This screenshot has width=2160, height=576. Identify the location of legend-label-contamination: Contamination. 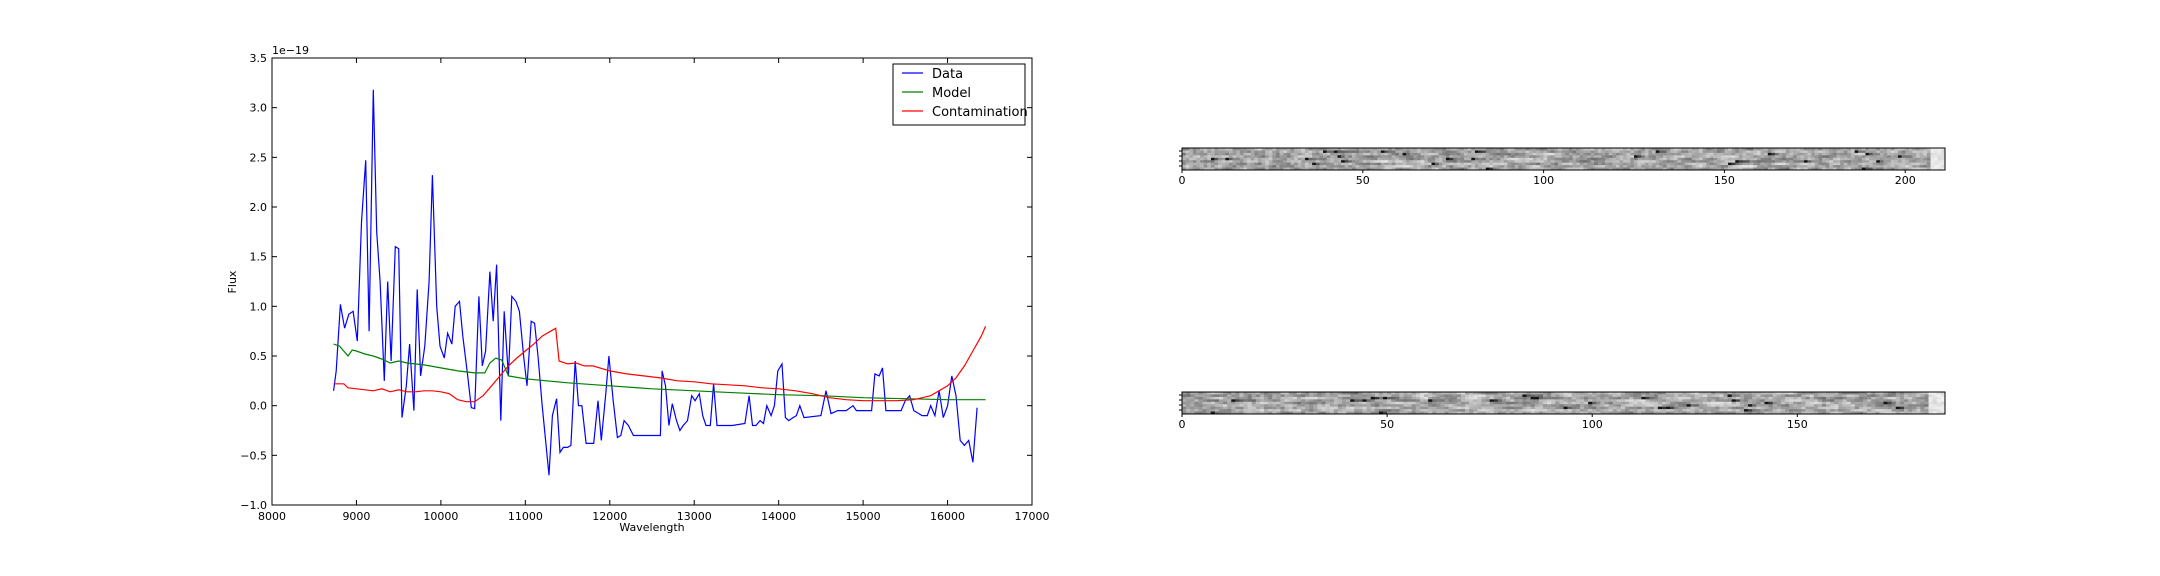
(980, 112).